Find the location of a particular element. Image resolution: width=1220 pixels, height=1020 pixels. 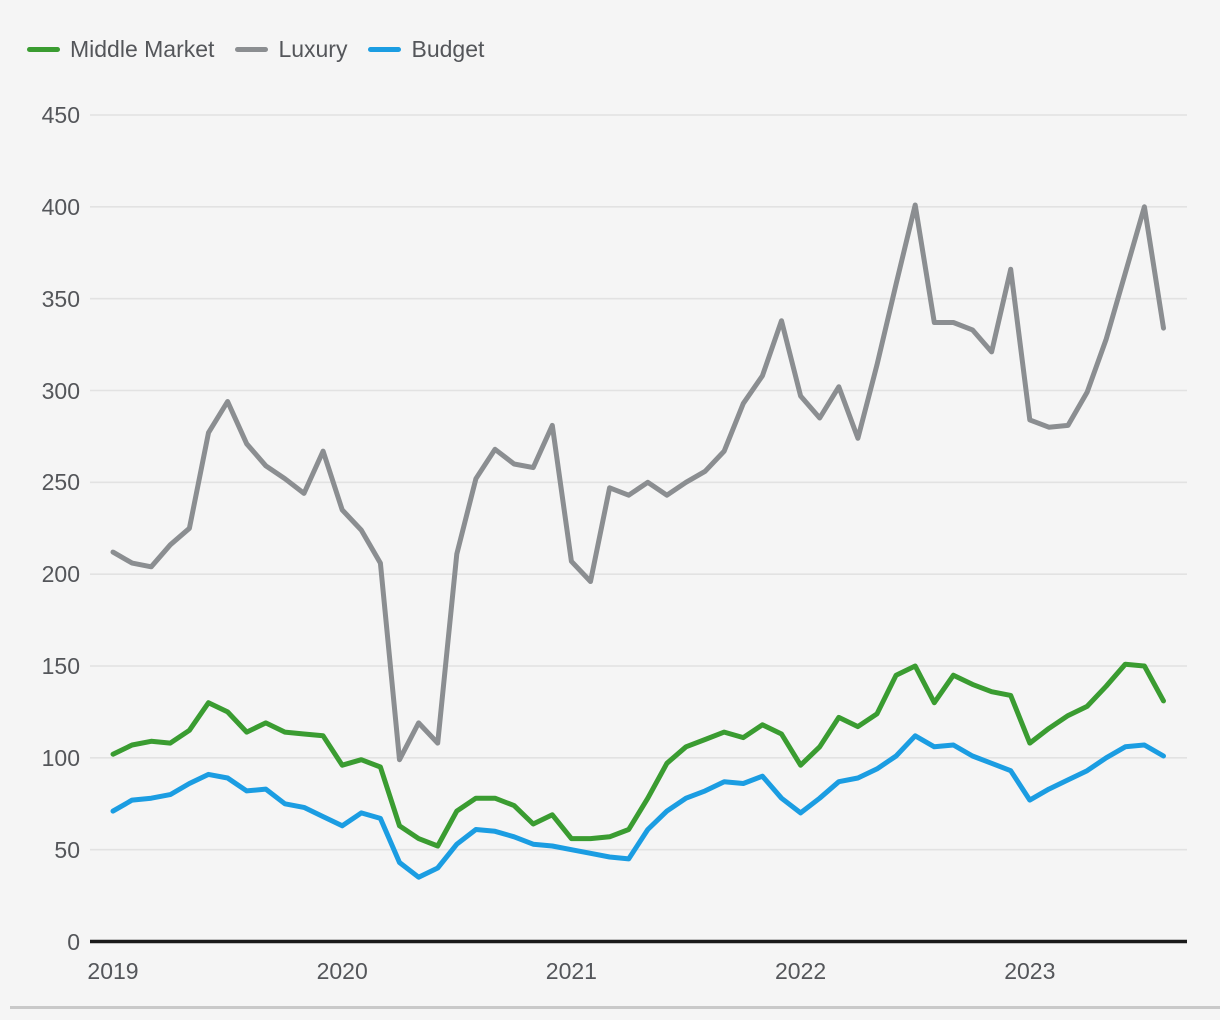

legend-swatch-luxury is located at coordinates (252, 49).